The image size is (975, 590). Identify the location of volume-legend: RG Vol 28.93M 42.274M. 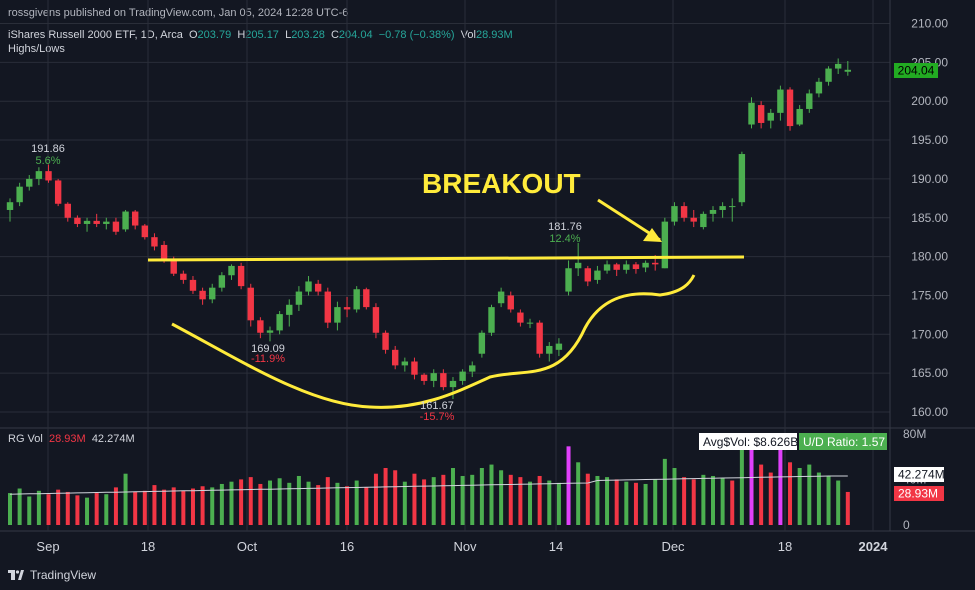
(71, 439).